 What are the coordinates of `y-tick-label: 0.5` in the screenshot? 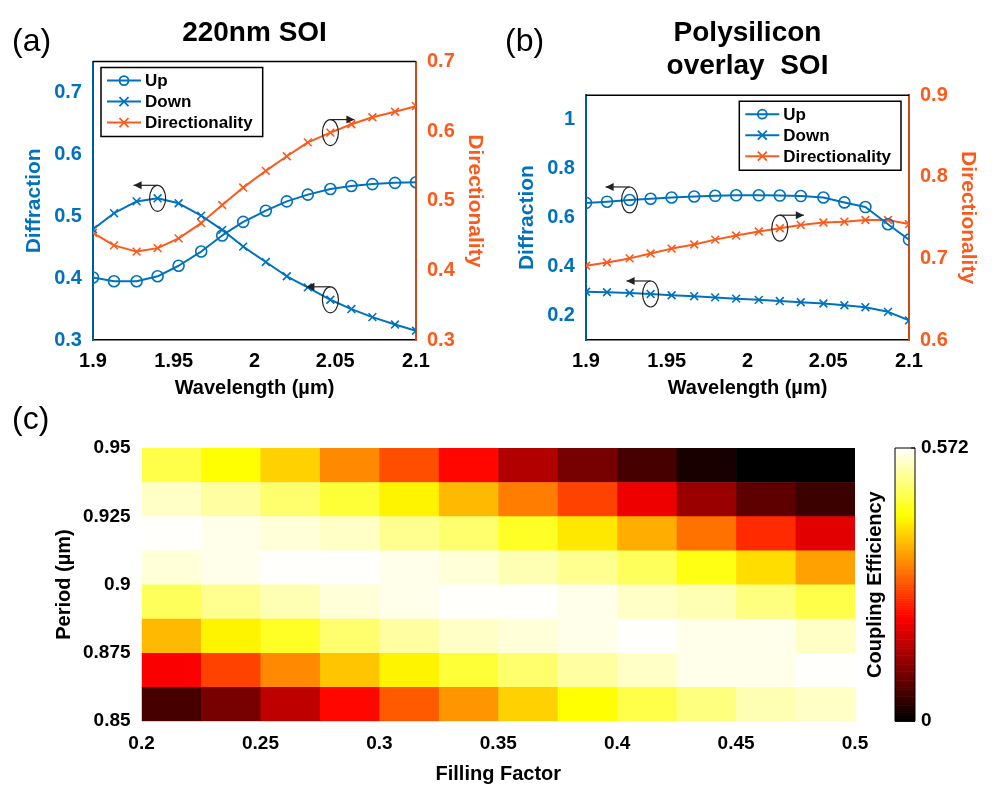 It's located at (68, 214).